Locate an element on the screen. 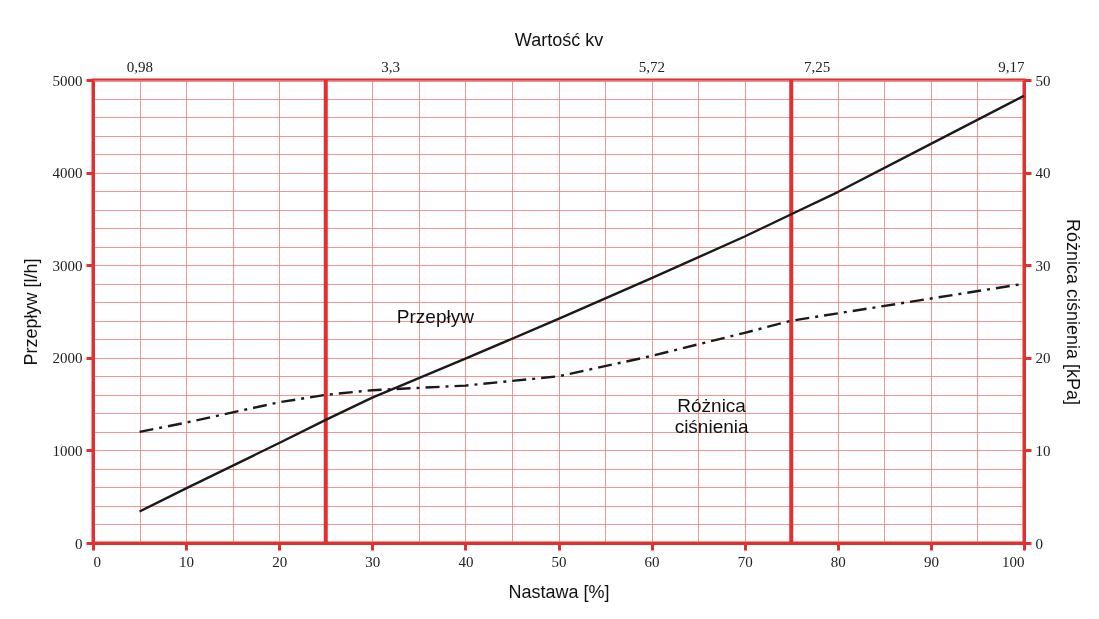 The image size is (1099, 619). x-tick-label: 10 is located at coordinates (187, 561).